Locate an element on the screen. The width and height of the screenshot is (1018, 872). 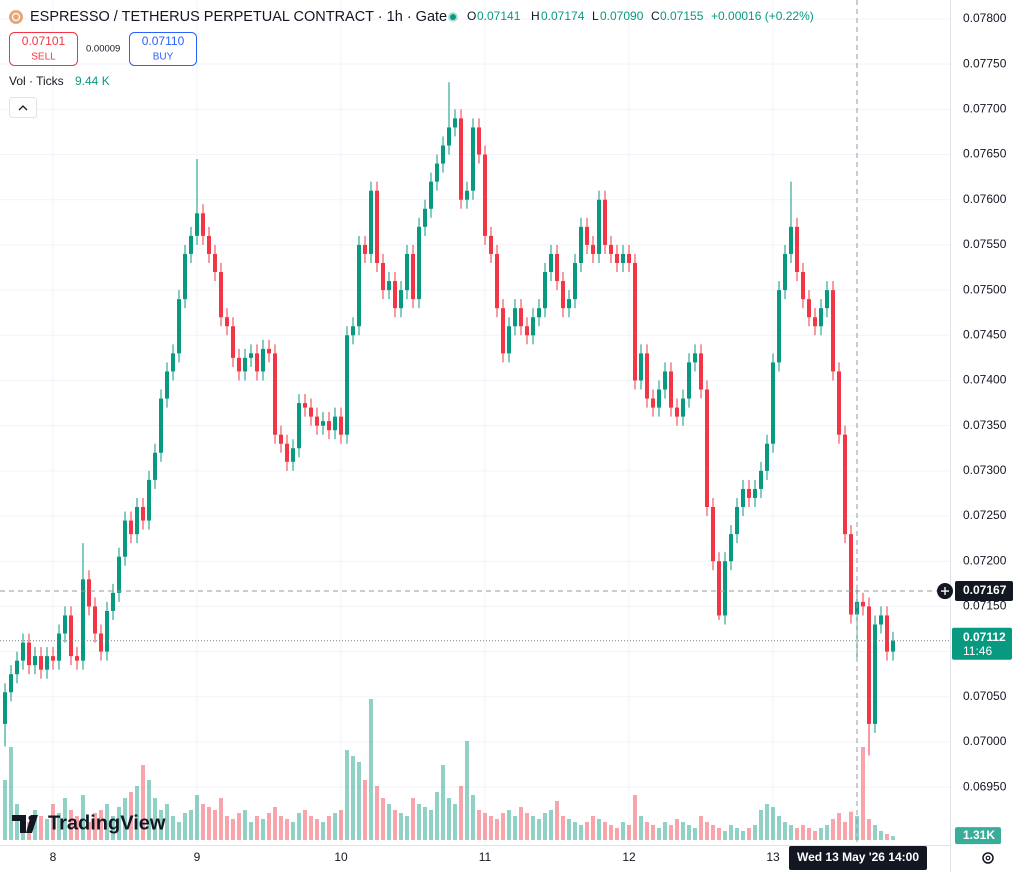
sell-price: 0.07101 is located at coordinates (44, 41).